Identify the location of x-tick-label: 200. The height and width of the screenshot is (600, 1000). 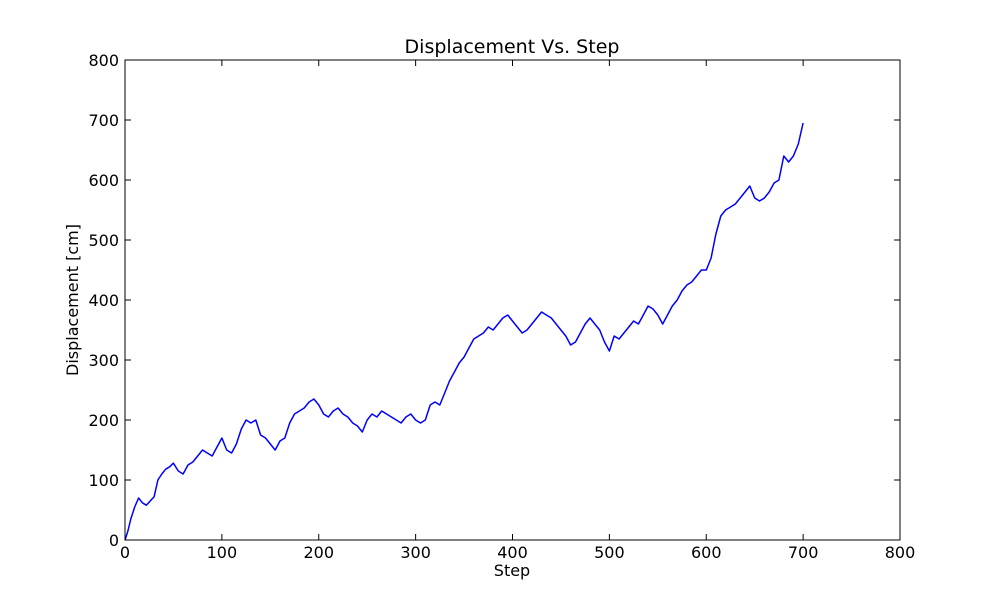
(318, 552).